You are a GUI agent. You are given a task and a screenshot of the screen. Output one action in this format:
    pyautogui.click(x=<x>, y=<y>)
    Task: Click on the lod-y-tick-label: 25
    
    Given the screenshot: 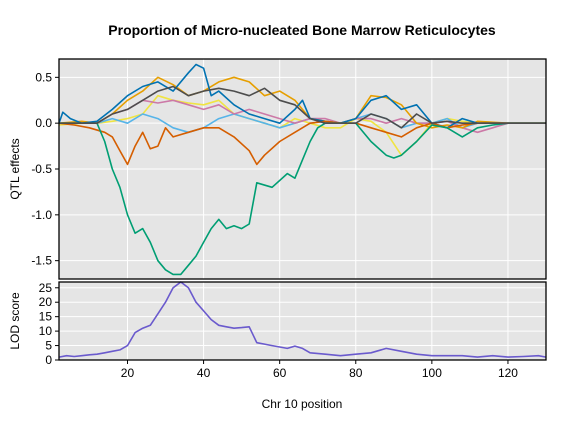 What is the action you would take?
    pyautogui.click(x=46, y=288)
    